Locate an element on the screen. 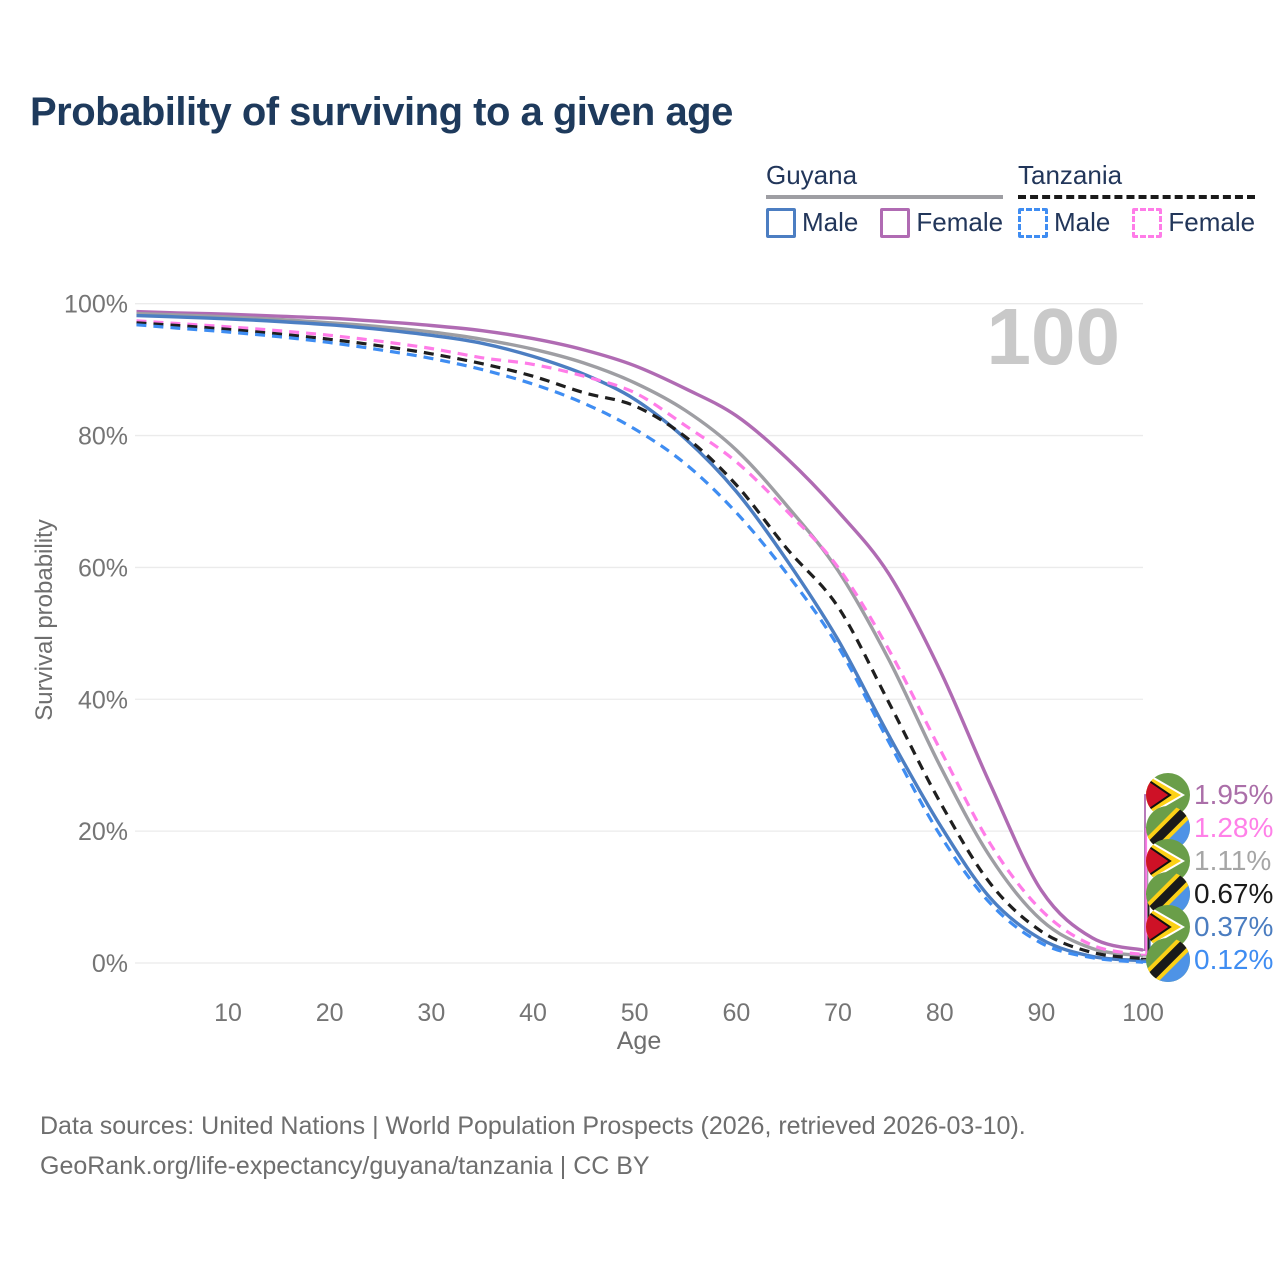 The image size is (1280, 1280). end-label-value: 1.95% is located at coordinates (1234, 794).